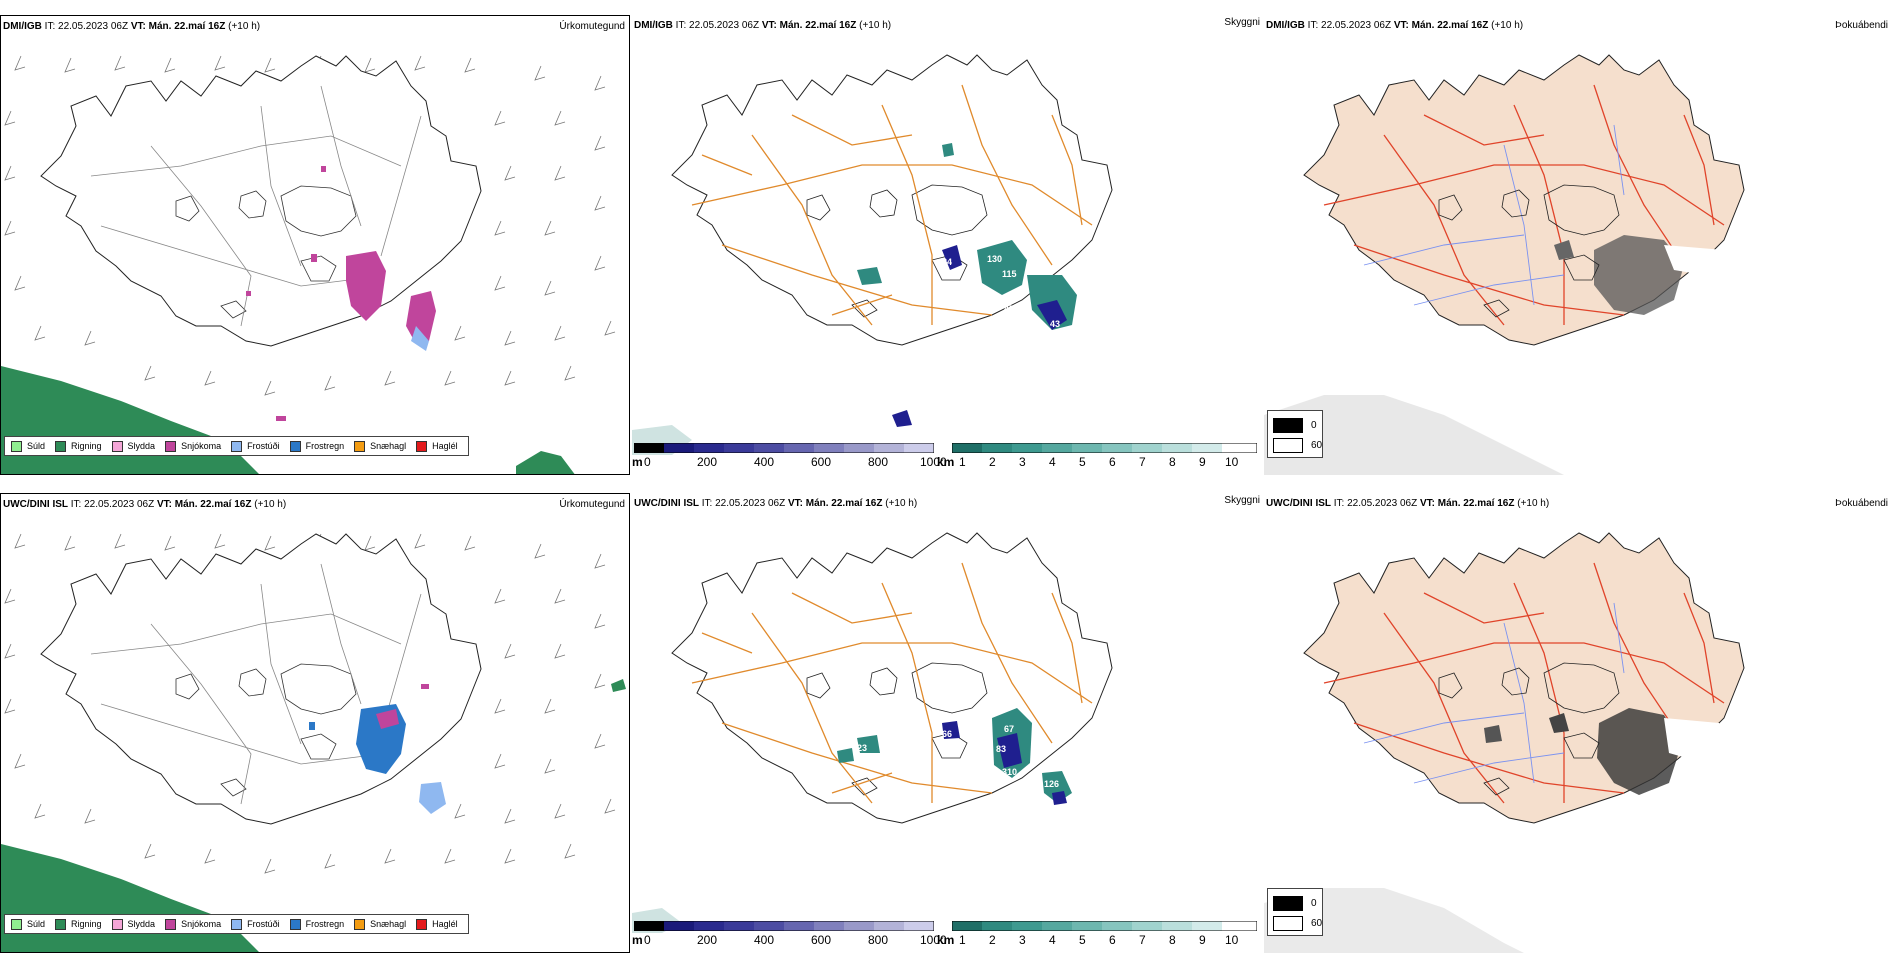 The width and height of the screenshot is (1900, 953). What do you see at coordinates (1051, 784) in the screenshot?
I see `vis-value-label: 126` at bounding box center [1051, 784].